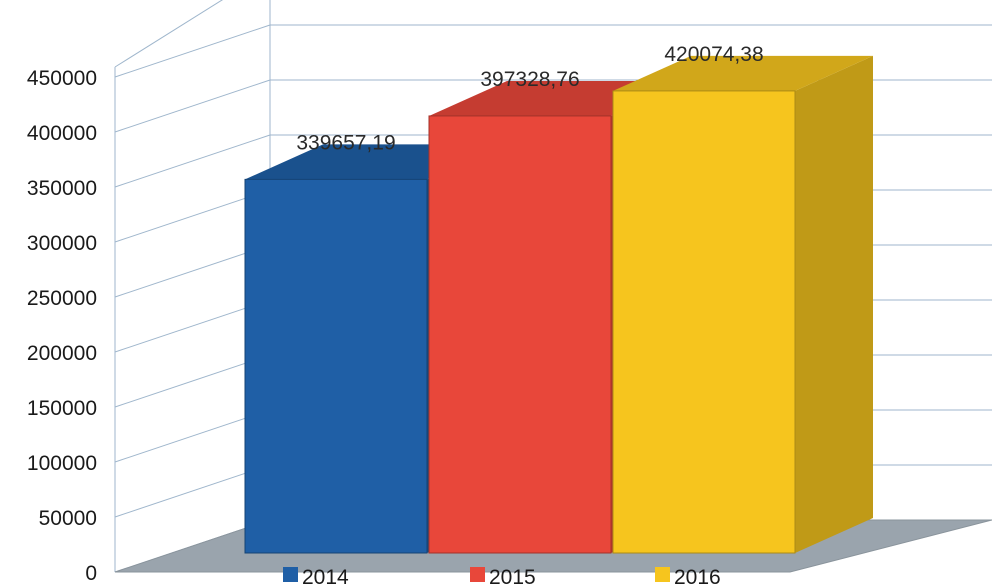 Image resolution: width=992 pixels, height=587 pixels. What do you see at coordinates (62, 133) in the screenshot?
I see `y-tick-label: 400000` at bounding box center [62, 133].